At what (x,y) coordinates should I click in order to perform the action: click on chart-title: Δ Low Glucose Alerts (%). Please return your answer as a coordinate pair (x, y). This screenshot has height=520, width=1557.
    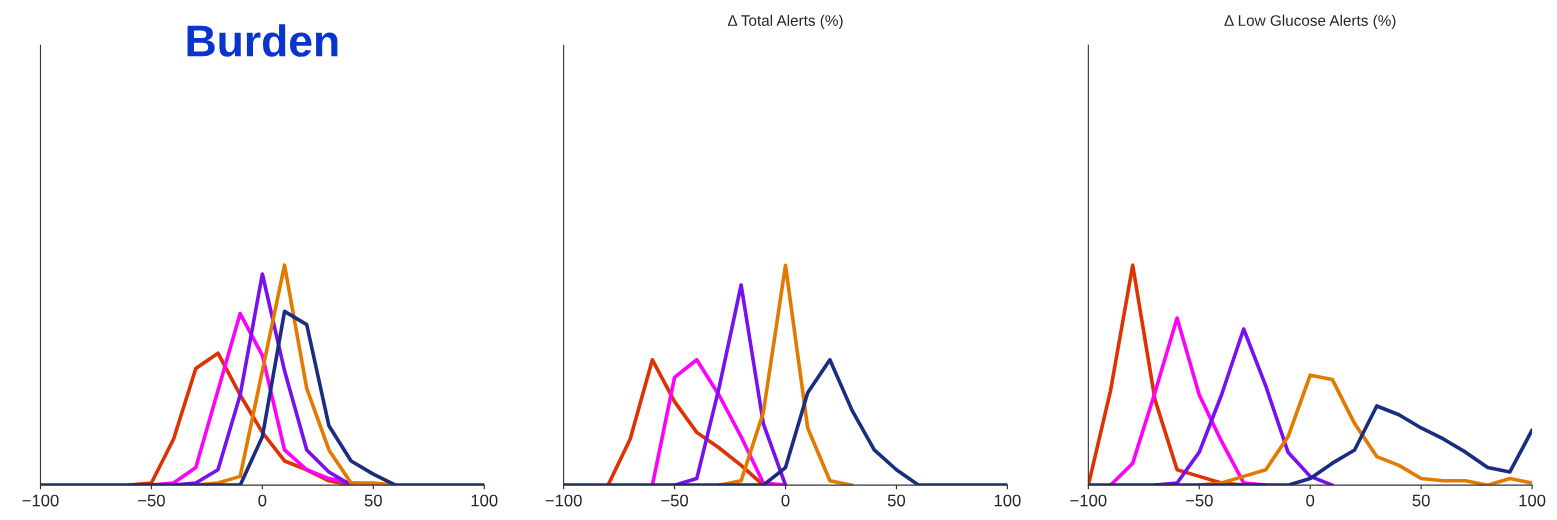
    Looking at the image, I should click on (1310, 21).